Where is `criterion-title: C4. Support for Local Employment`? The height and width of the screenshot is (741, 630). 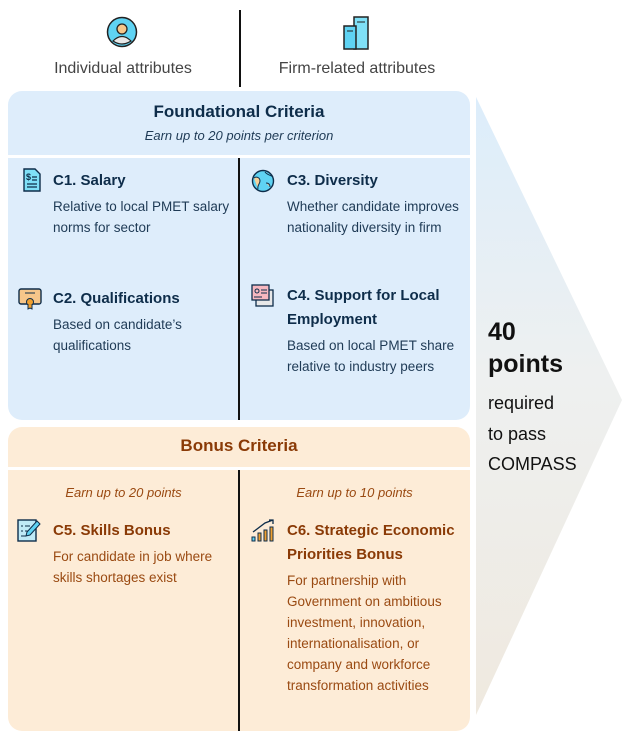
criterion-title: C4. Support for Local Employment is located at coordinates (363, 307).